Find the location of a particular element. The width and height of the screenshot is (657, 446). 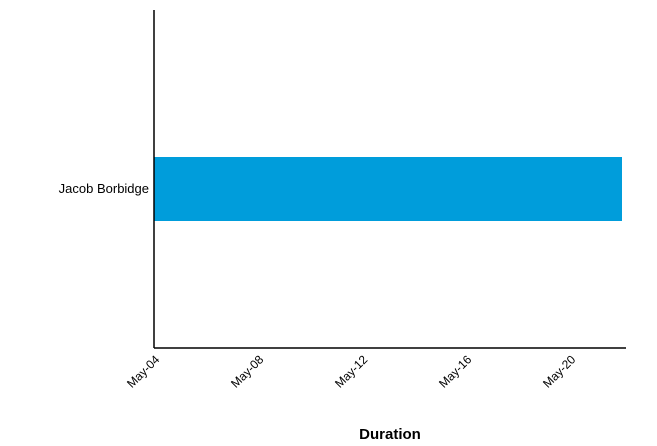

category-label: Jacob Borbidge is located at coordinates (104, 188).